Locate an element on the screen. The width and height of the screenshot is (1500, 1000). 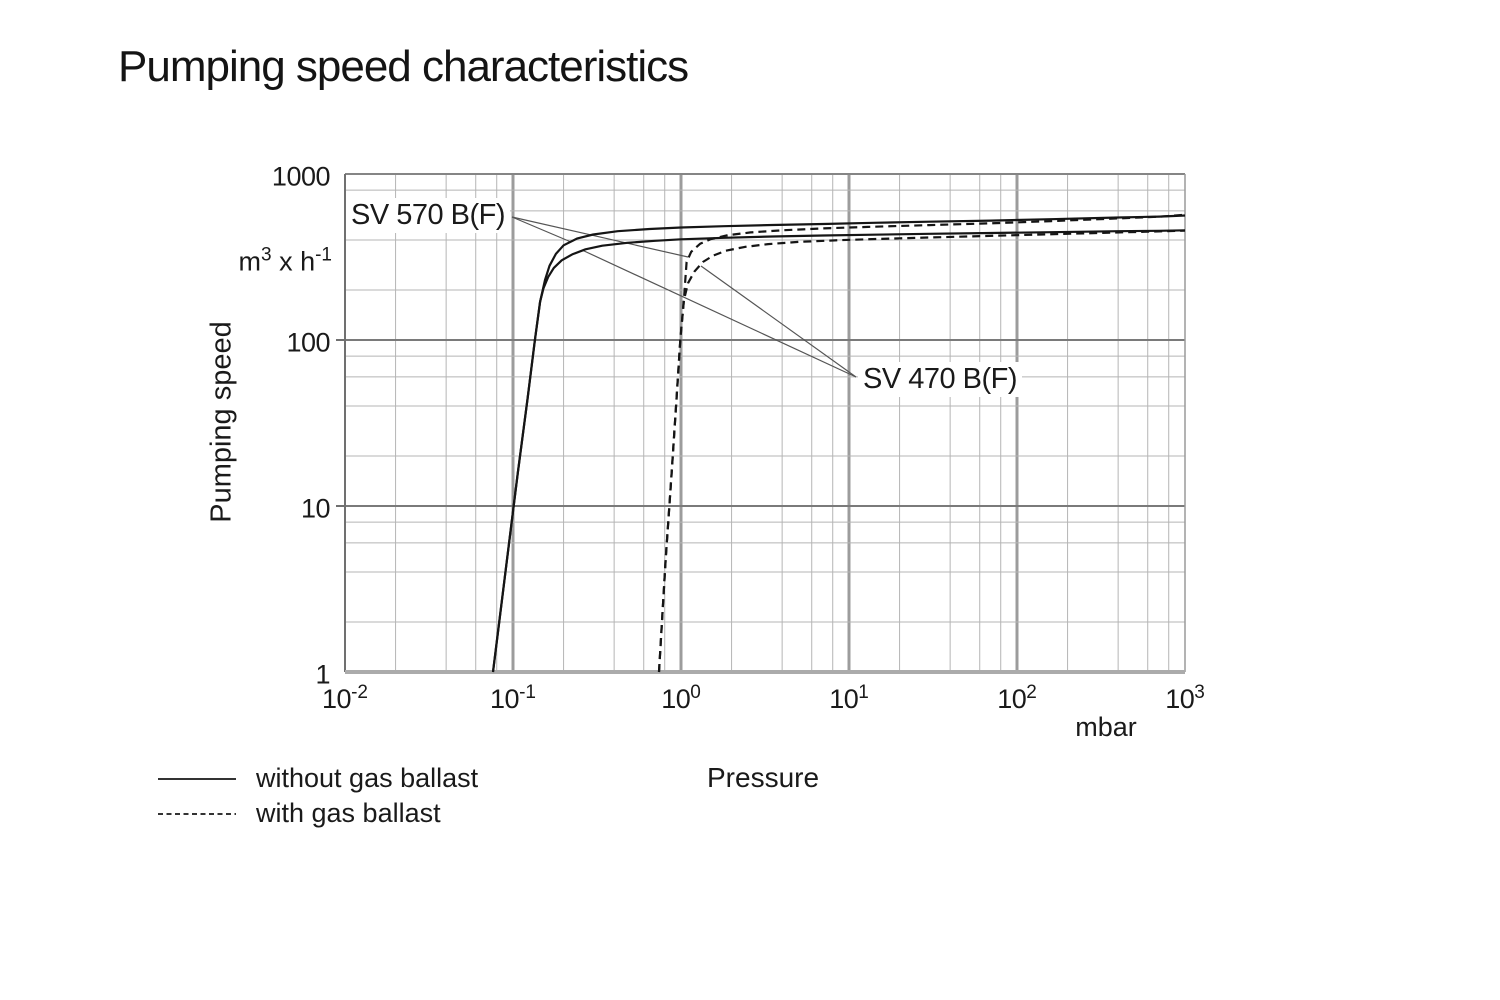
x-axis-unit: mbar is located at coordinates (1106, 727).